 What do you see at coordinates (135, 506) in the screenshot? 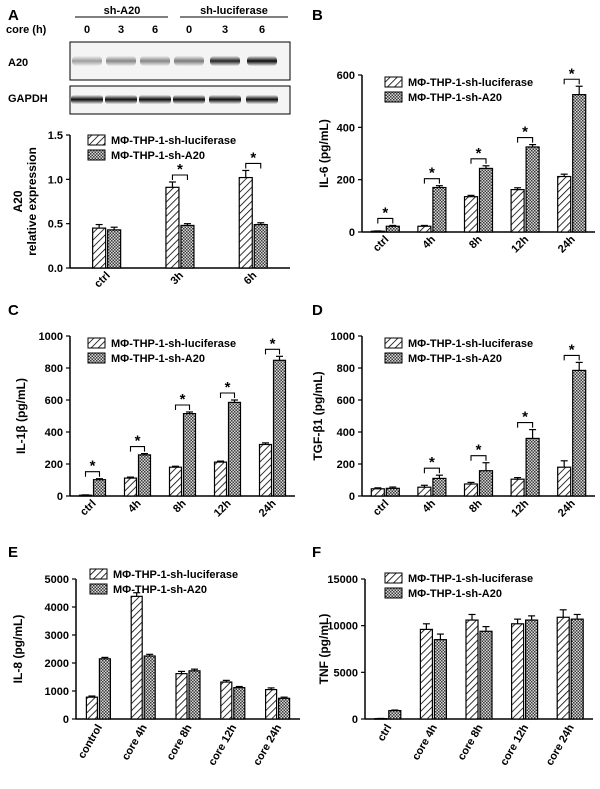
I see `x-tick-label: 4h` at bounding box center [135, 506].